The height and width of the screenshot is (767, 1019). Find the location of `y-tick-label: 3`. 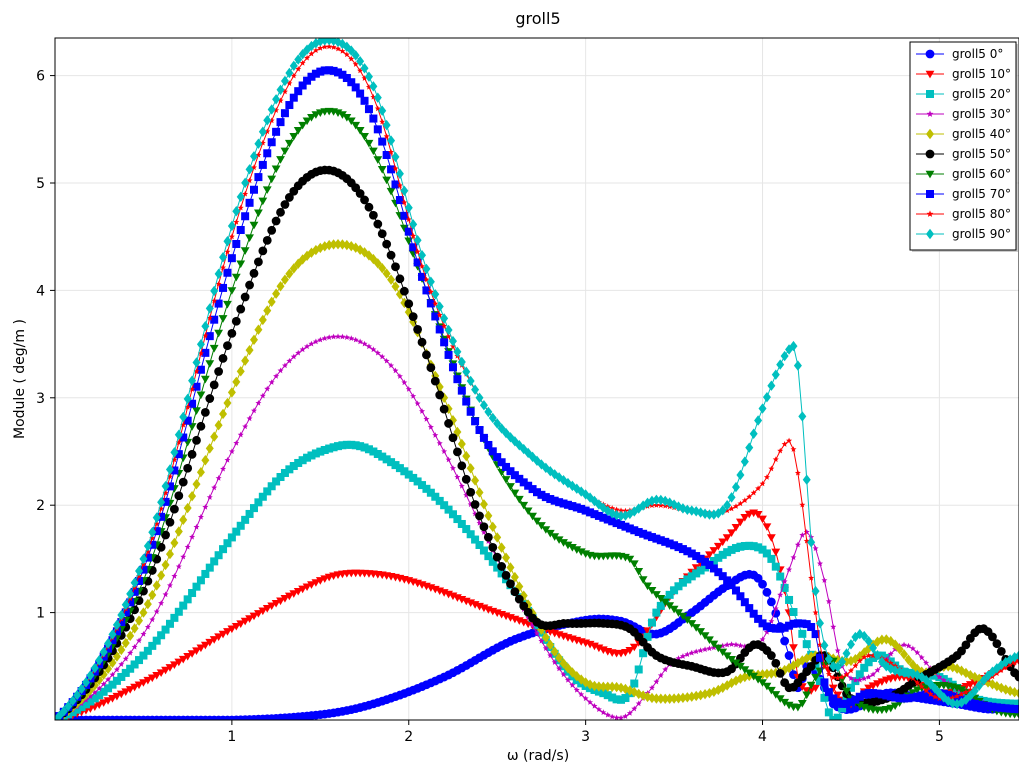

y-tick-label: 3 is located at coordinates (40, 399).